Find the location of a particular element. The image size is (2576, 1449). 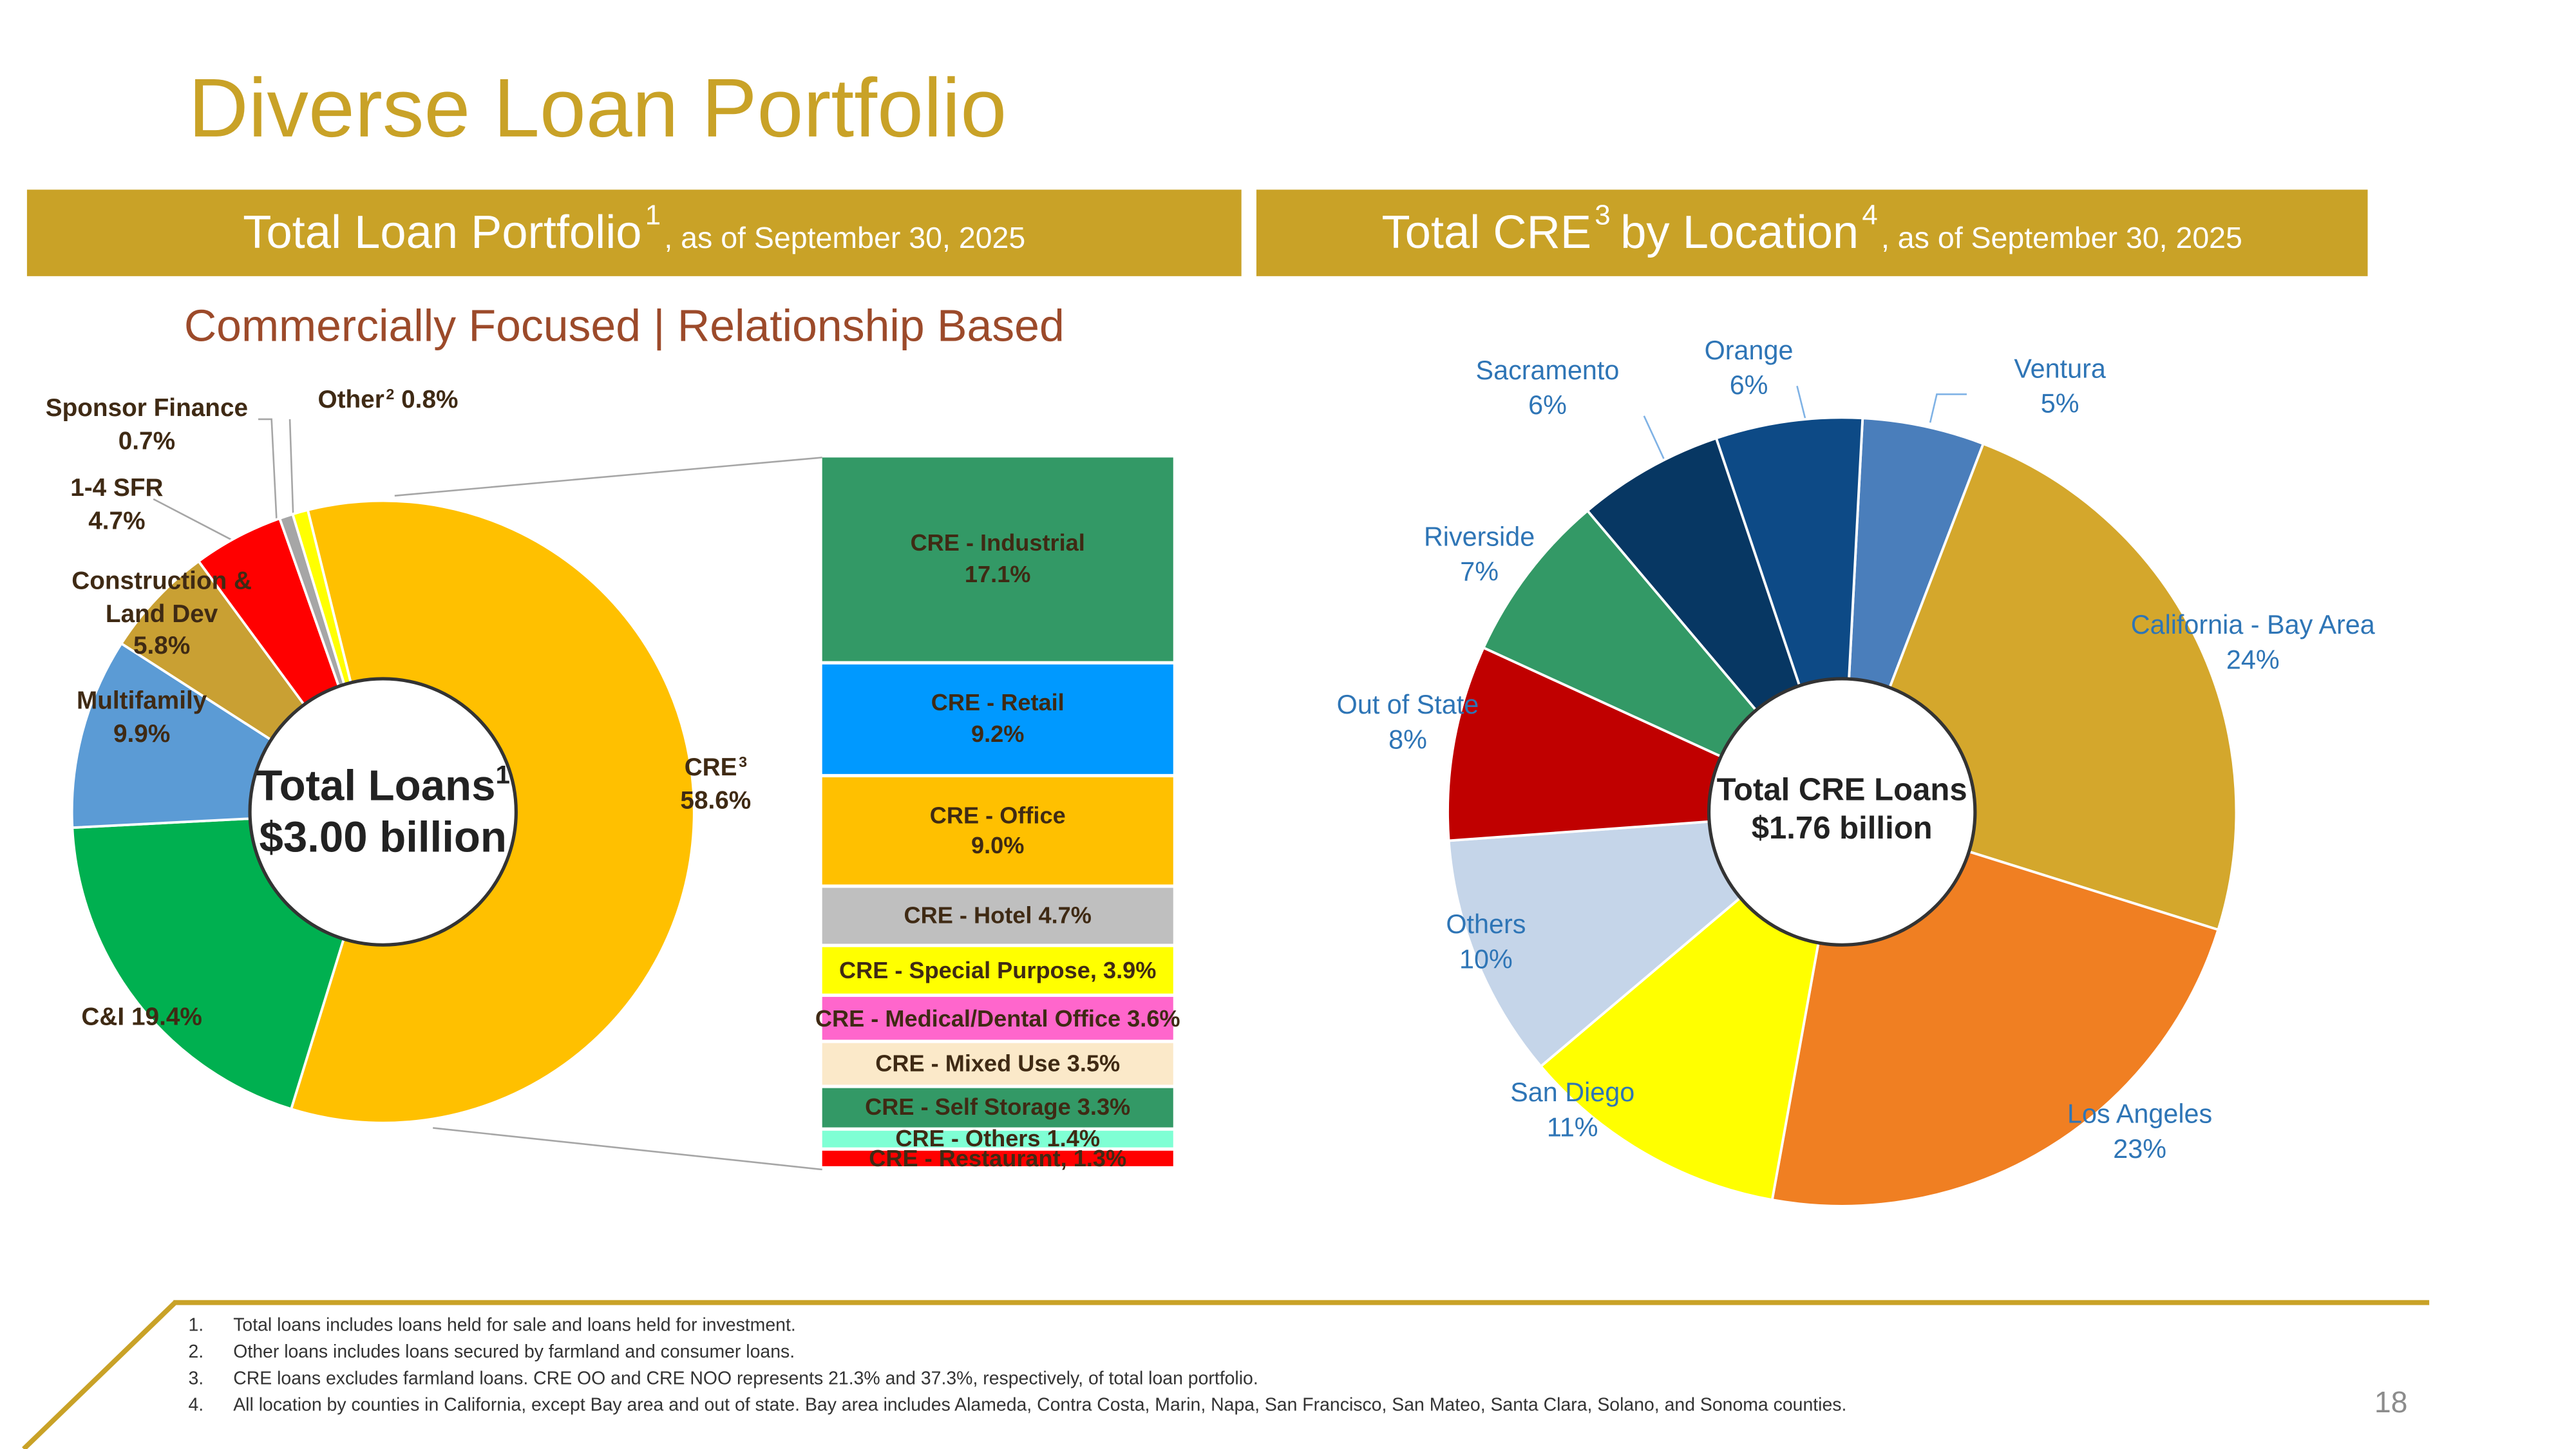

slice-label-box: Construction & Land Dev 5.8% is located at coordinates (161, 623).